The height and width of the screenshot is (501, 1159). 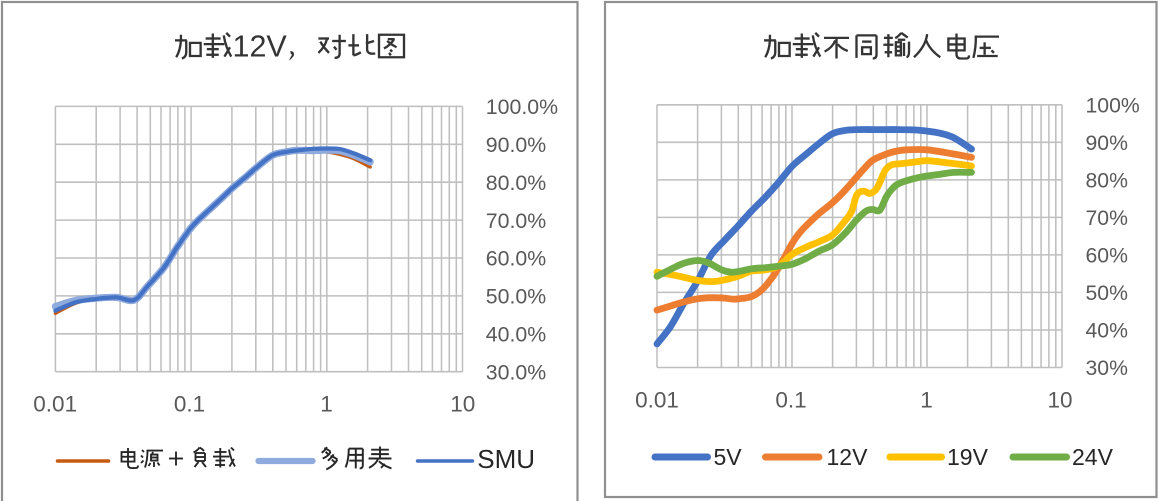 What do you see at coordinates (516, 259) in the screenshot?
I see `svg-text: 60.0%` at bounding box center [516, 259].